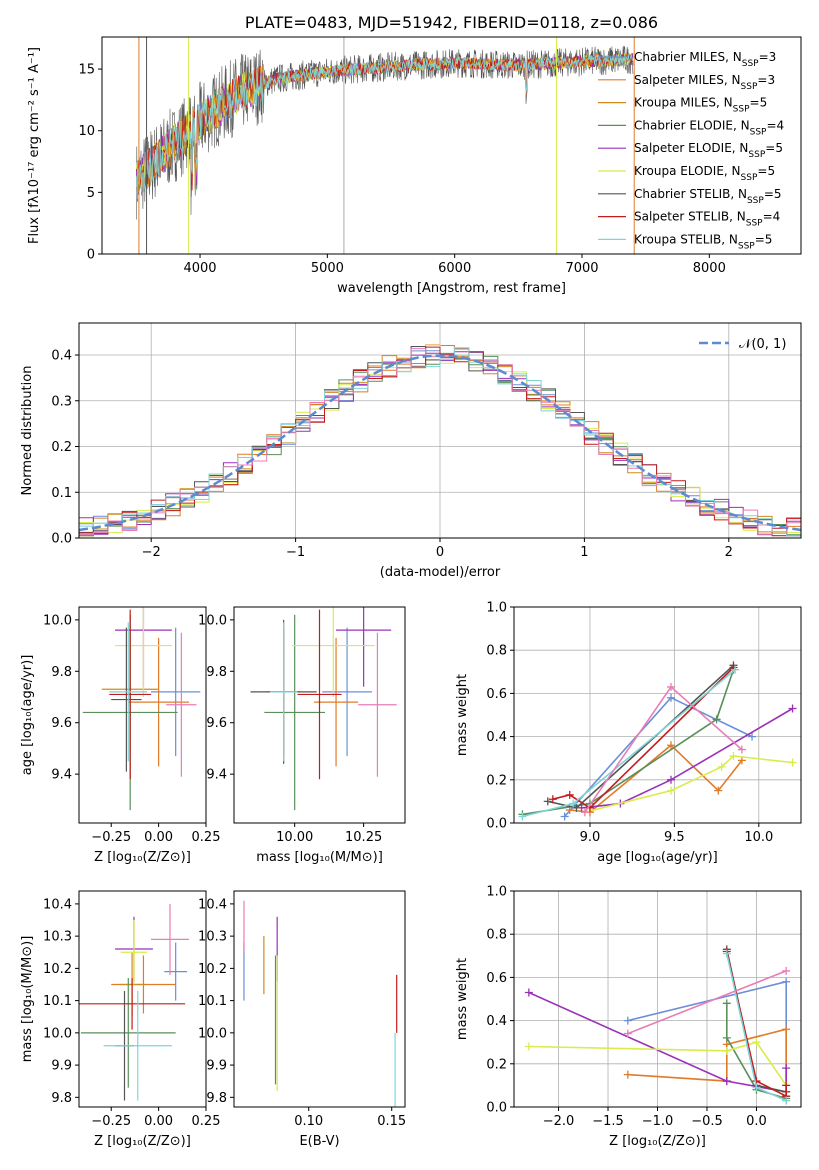 Image resolution: width=819 pixels, height=1170 pixels. Describe the element at coordinates (496, 892) in the screenshot. I see `y-tick-label: 1.0` at that location.